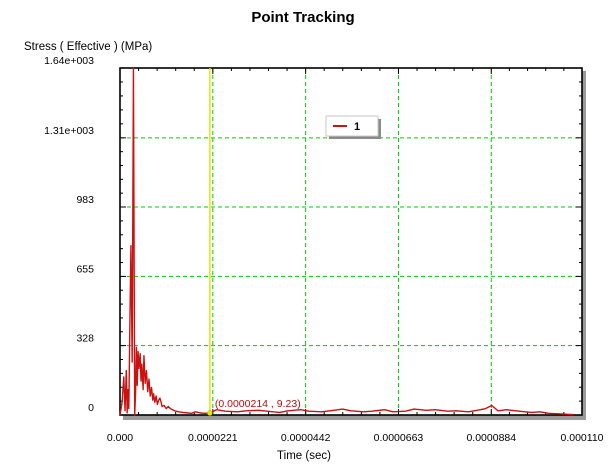 The height and width of the screenshot is (475, 616). What do you see at coordinates (306, 438) in the screenshot?
I see `x-tick-label: 0.0000442` at bounding box center [306, 438].